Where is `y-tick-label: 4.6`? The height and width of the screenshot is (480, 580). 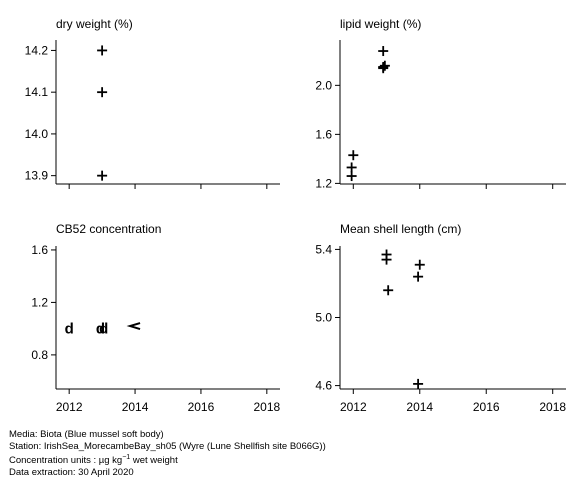
y-tick-label: 4.6 is located at coordinates (323, 386).